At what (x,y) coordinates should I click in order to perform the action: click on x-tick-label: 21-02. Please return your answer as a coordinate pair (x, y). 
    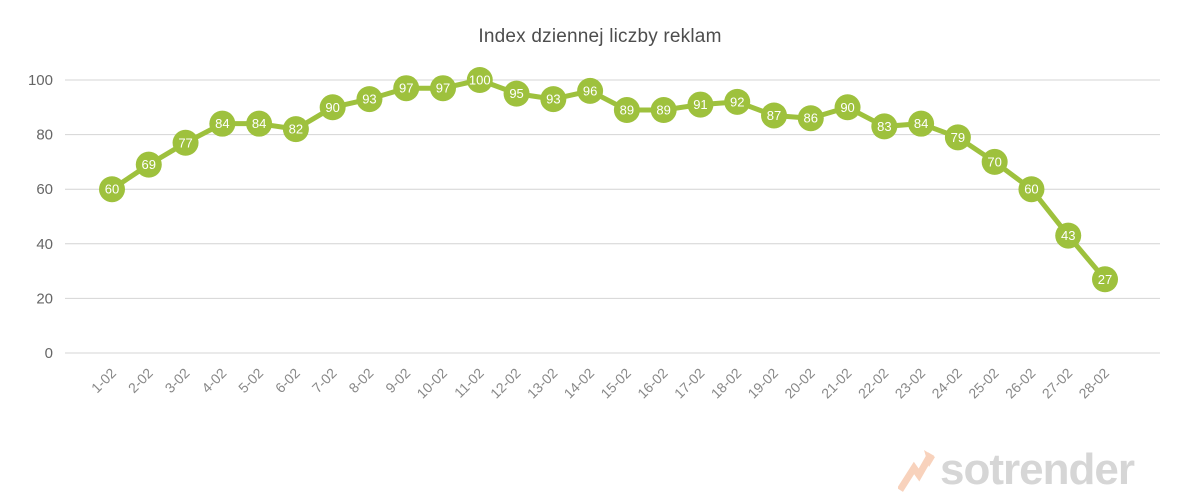
    Looking at the image, I should click on (836, 383).